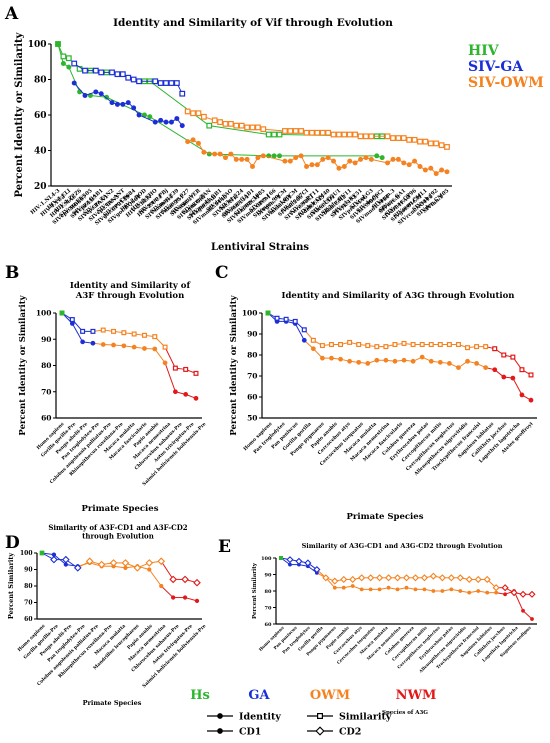 This screenshot has width=550, height=743. What do you see at coordinates (252, 418) in the screenshot?
I see `y-tick-label: 50` at bounding box center [252, 418].